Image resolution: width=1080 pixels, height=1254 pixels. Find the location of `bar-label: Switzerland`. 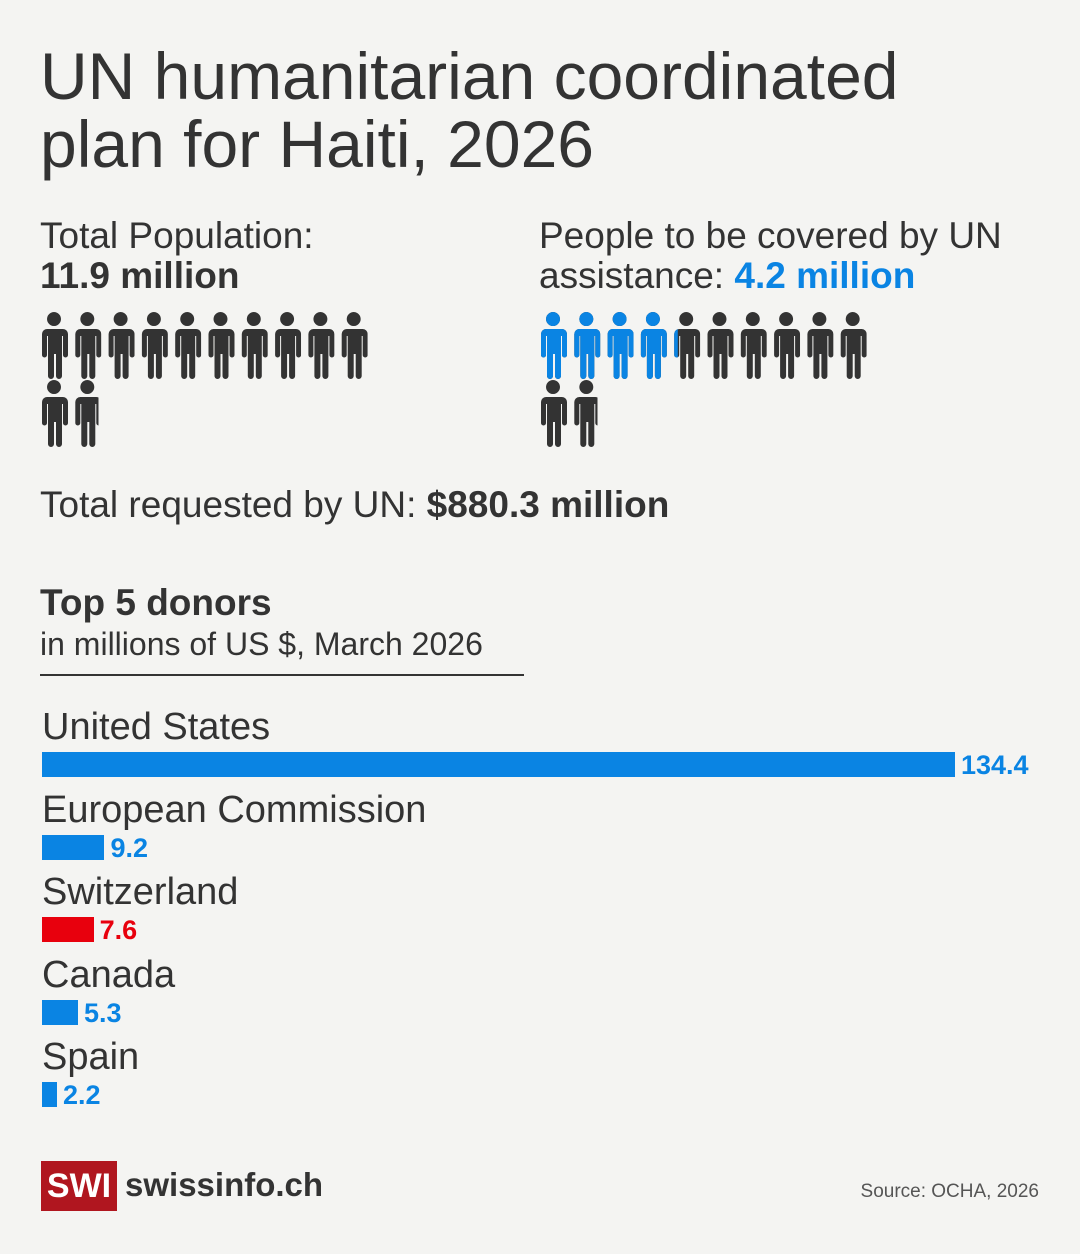

bar-label: Switzerland is located at coordinates (140, 892).